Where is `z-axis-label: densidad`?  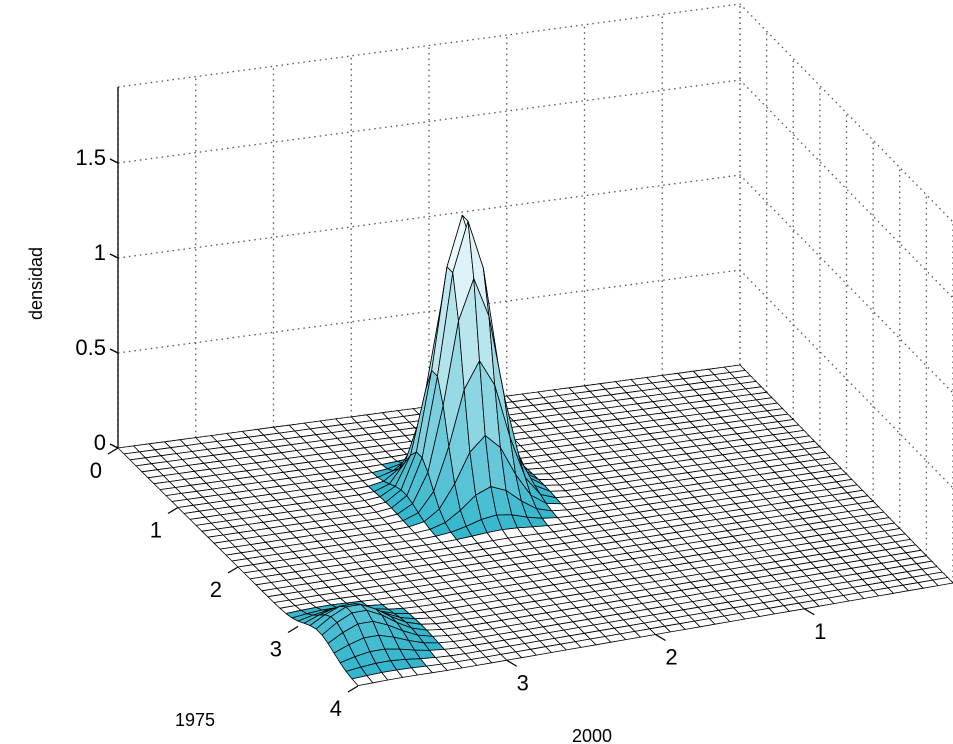
z-axis-label: densidad is located at coordinates (36, 283).